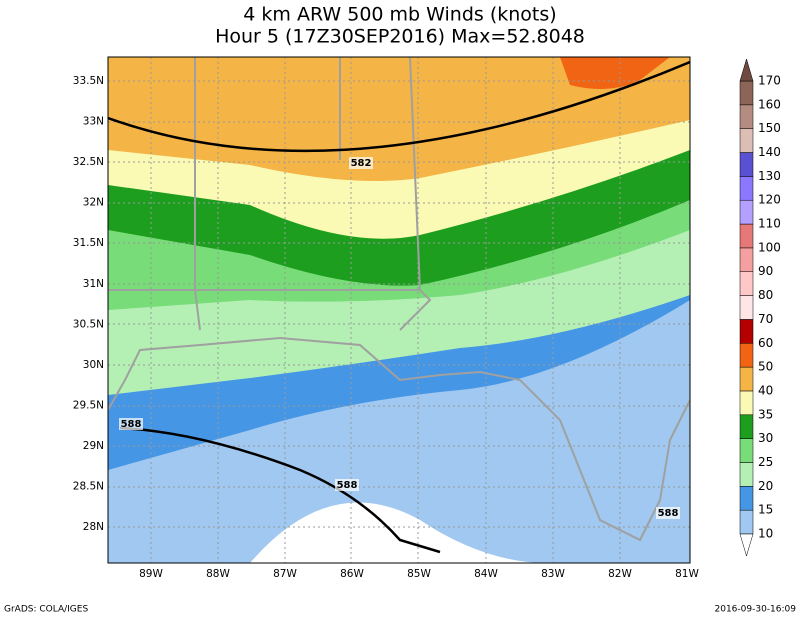  Describe the element at coordinates (88, 243) in the screenshot. I see `lat-label: 31.5N` at that location.